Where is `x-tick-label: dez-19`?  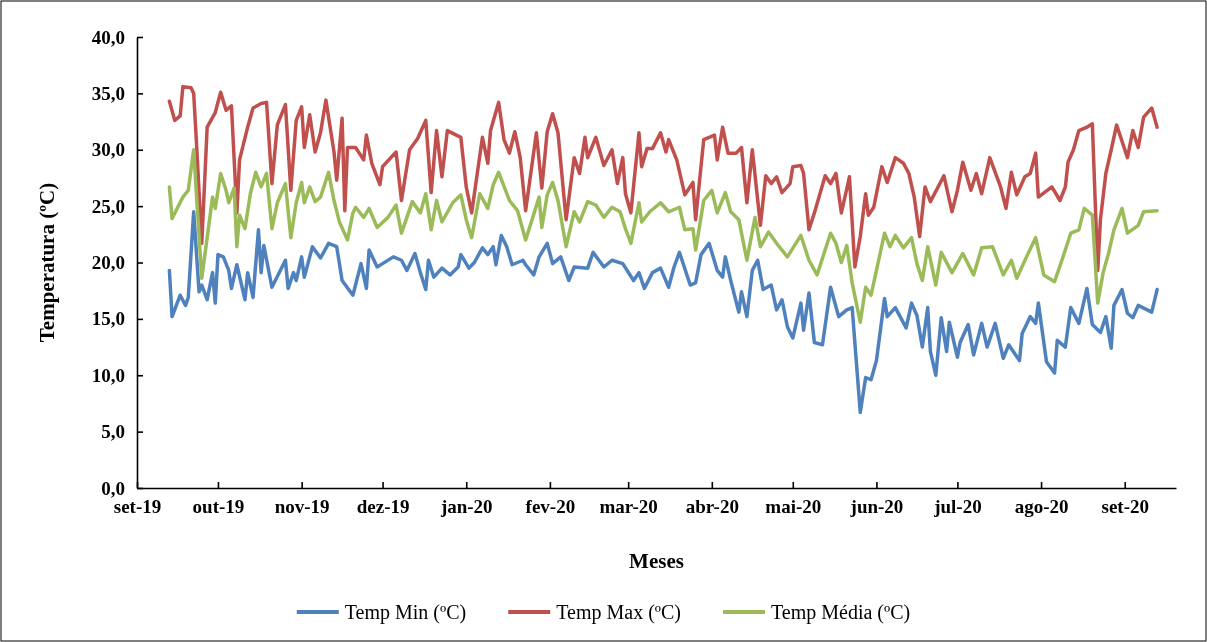 x-tick-label: dez-19 is located at coordinates (383, 507).